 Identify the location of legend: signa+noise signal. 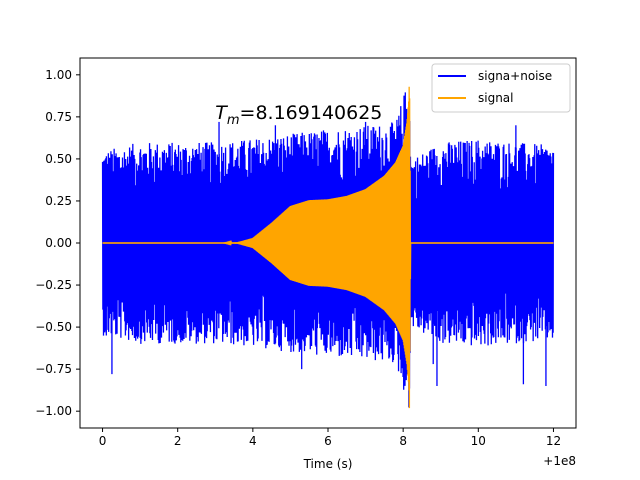
(501, 88).